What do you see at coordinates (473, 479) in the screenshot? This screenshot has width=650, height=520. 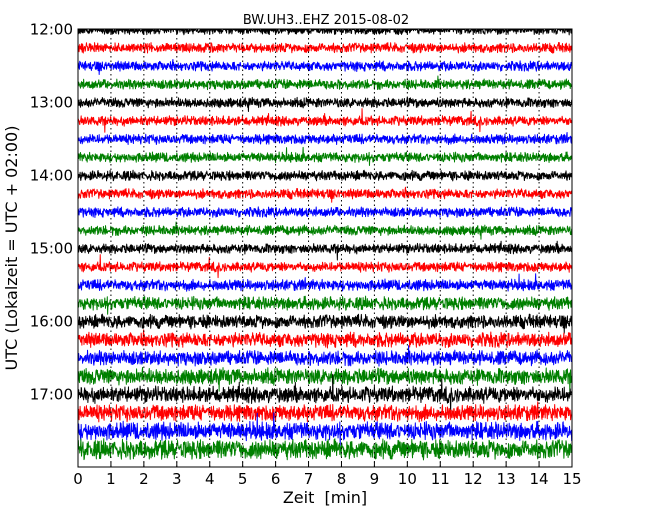 I see `x-tick-label: 12` at bounding box center [473, 479].